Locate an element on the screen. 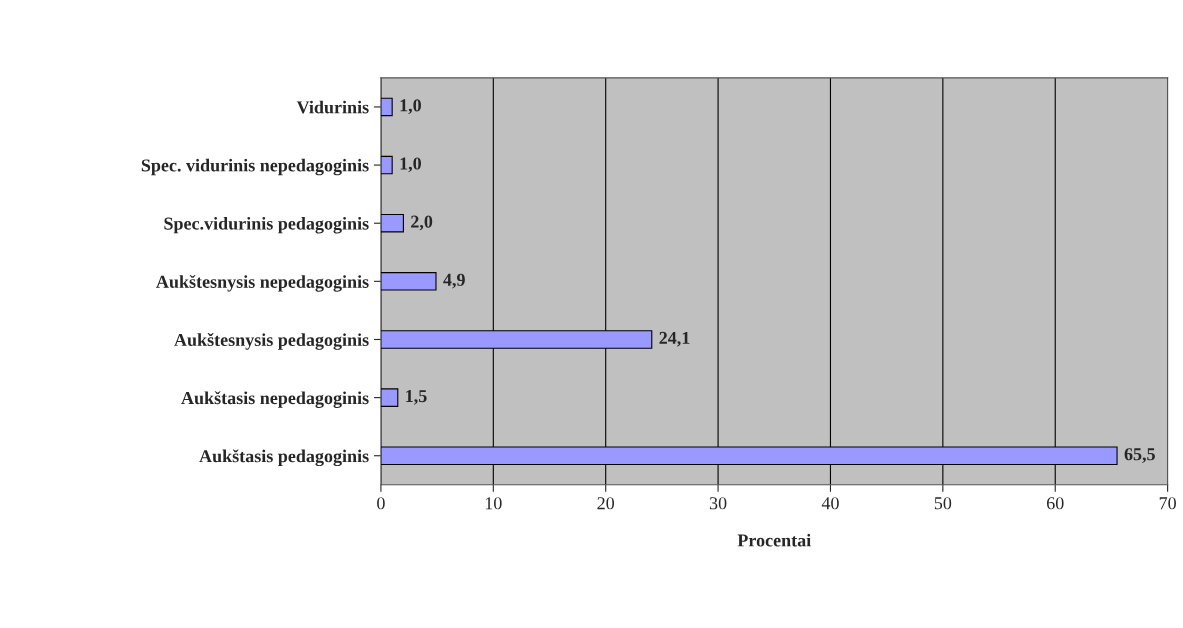 This screenshot has height=628, width=1183. y-tick-label: Aukštasis pedagoginis is located at coordinates (284, 458).